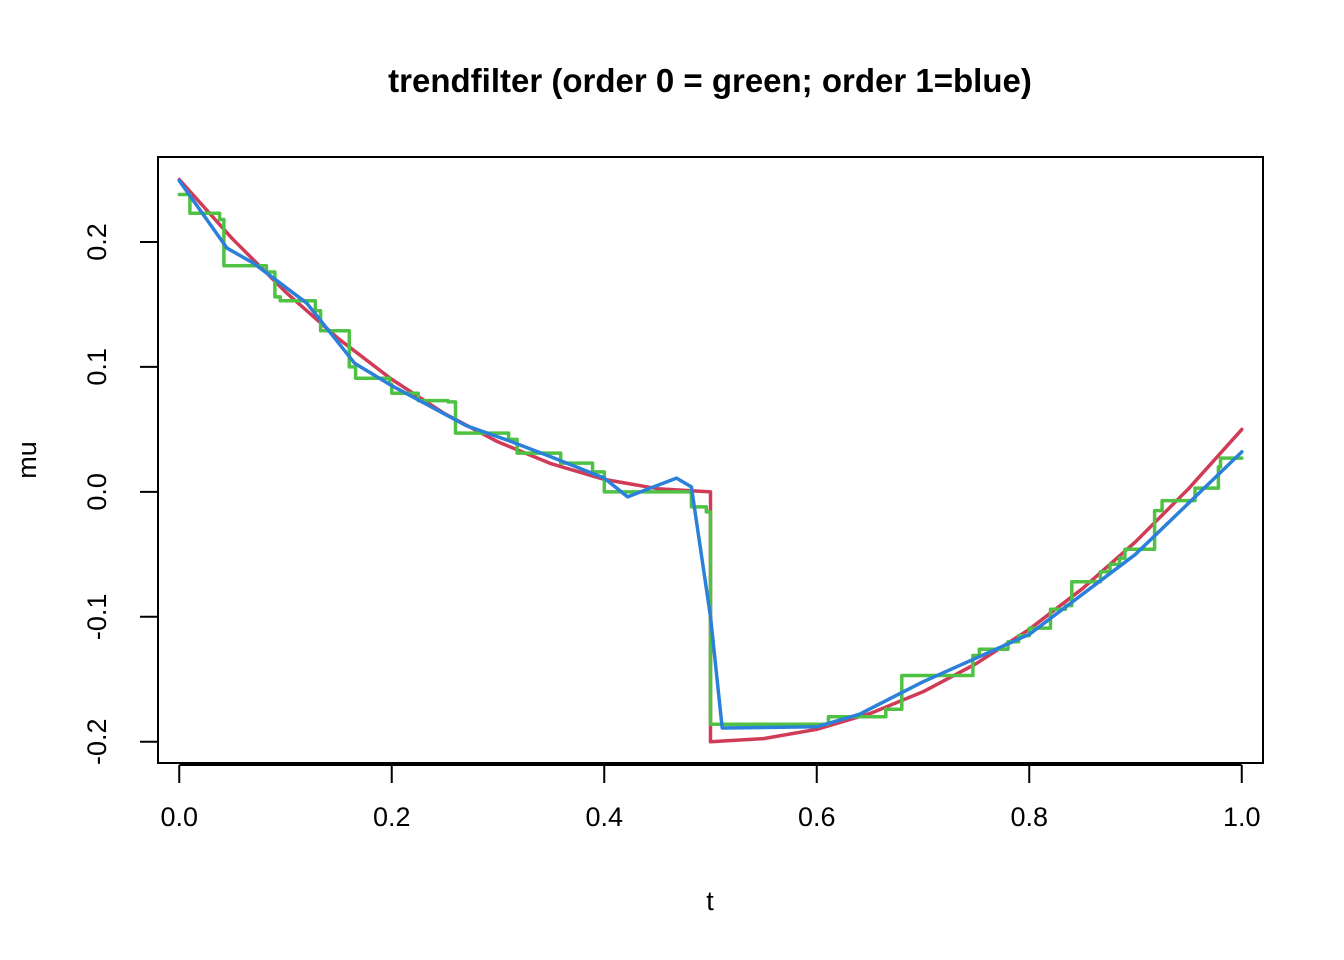 The height and width of the screenshot is (960, 1344). Describe the element at coordinates (604, 817) in the screenshot. I see `x-tick-label: 0.4` at that location.